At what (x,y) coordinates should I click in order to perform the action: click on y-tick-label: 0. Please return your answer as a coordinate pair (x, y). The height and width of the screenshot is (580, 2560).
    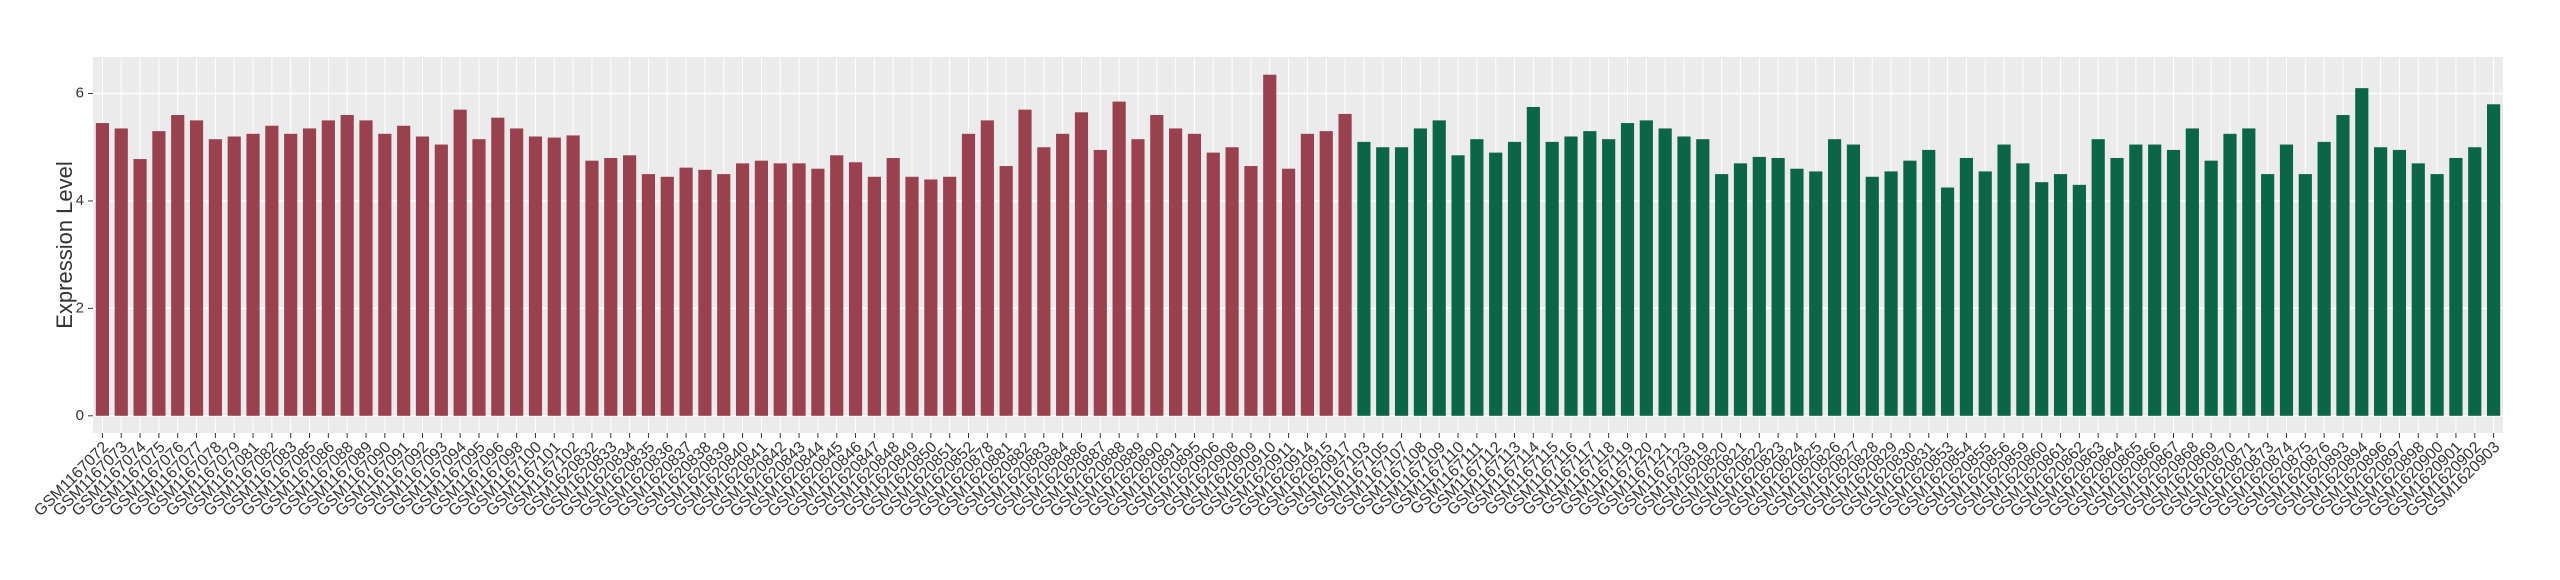
    Looking at the image, I should click on (80, 415).